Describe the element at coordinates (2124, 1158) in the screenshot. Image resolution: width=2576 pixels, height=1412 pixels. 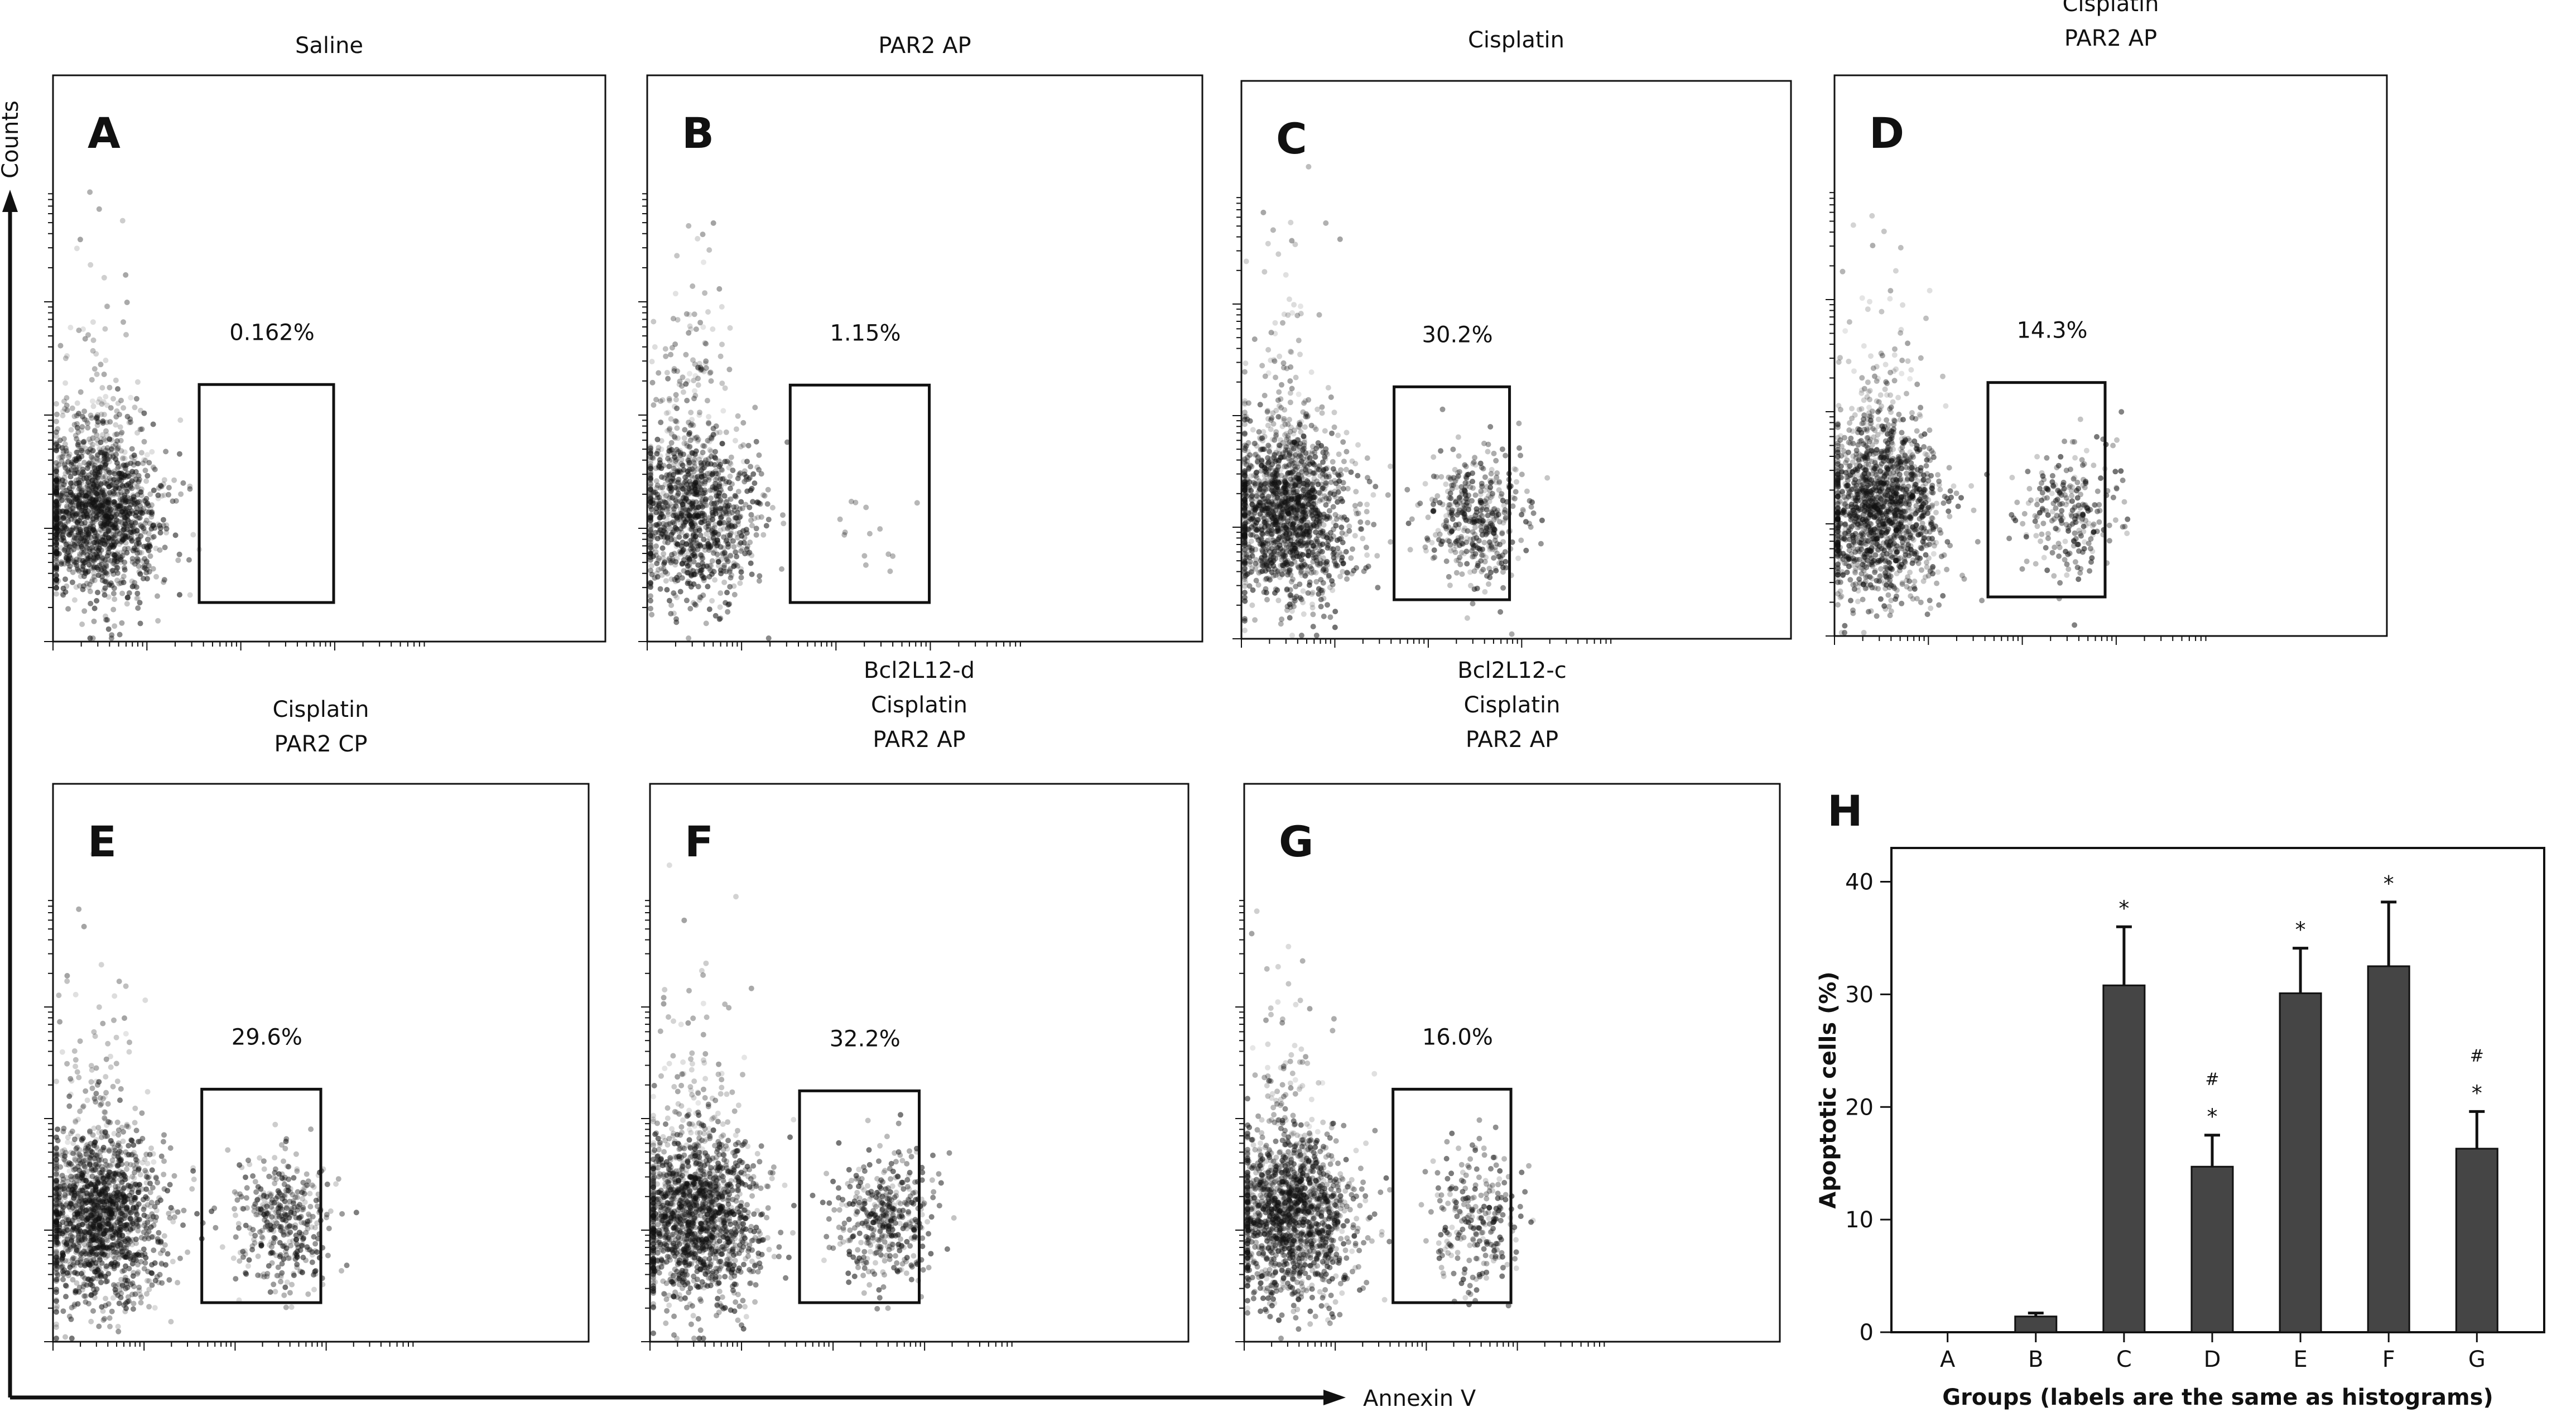
I see `bar-c` at that location.